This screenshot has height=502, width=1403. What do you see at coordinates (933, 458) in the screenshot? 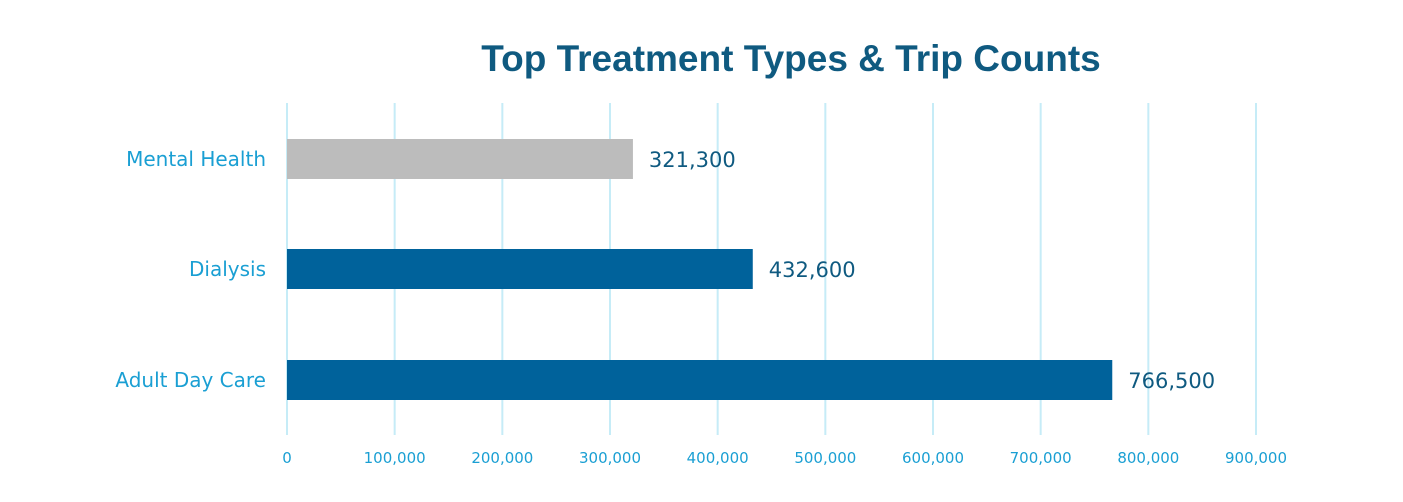
I see `x-tick-label: 600,000` at bounding box center [933, 458].